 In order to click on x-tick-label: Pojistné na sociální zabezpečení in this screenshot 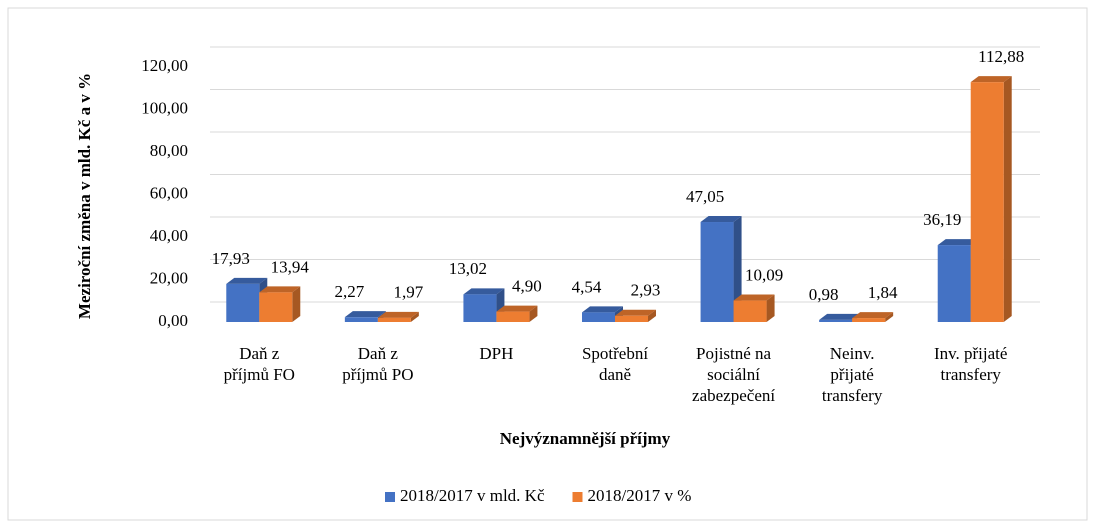, I will do `click(733, 374)`.